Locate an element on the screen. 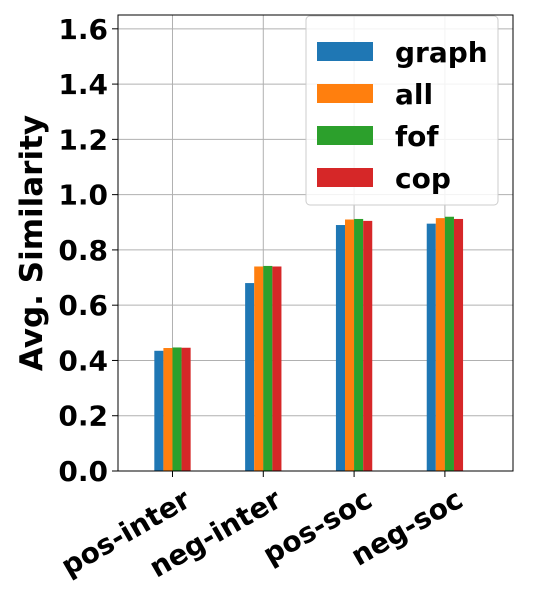 The width and height of the screenshot is (550, 600). y-tick-label: 0.6 is located at coordinates (83, 305).